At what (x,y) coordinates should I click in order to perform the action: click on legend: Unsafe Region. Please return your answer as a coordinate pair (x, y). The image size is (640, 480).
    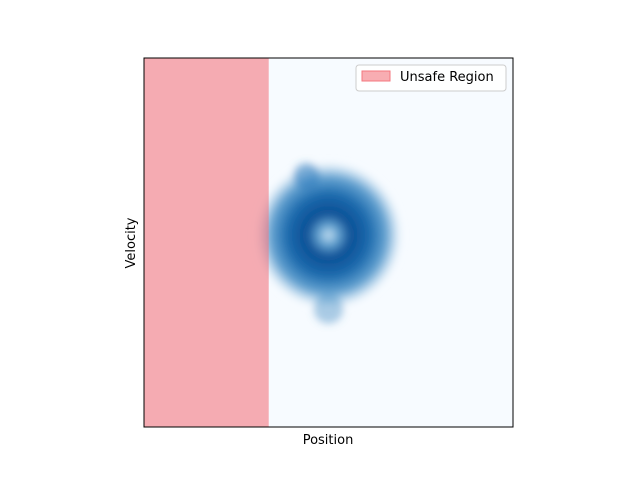
    Looking at the image, I should click on (431, 78).